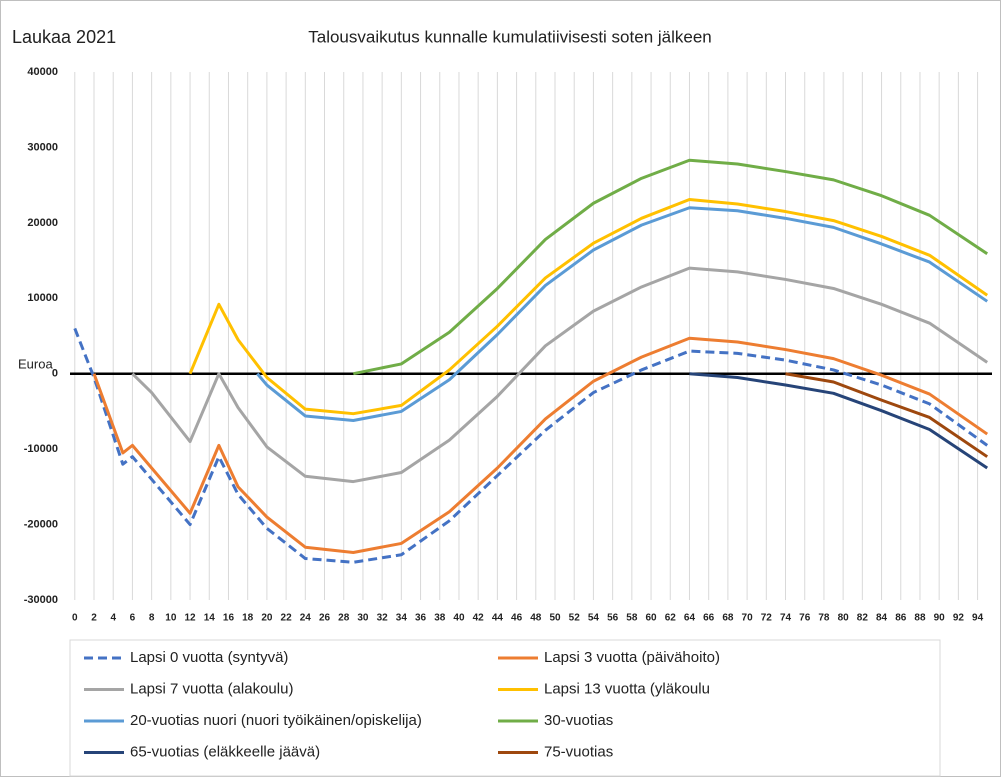  What do you see at coordinates (209, 657) in the screenshot?
I see `legend-label: Lapsi 0 vuotta (syntyvä)` at bounding box center [209, 657].